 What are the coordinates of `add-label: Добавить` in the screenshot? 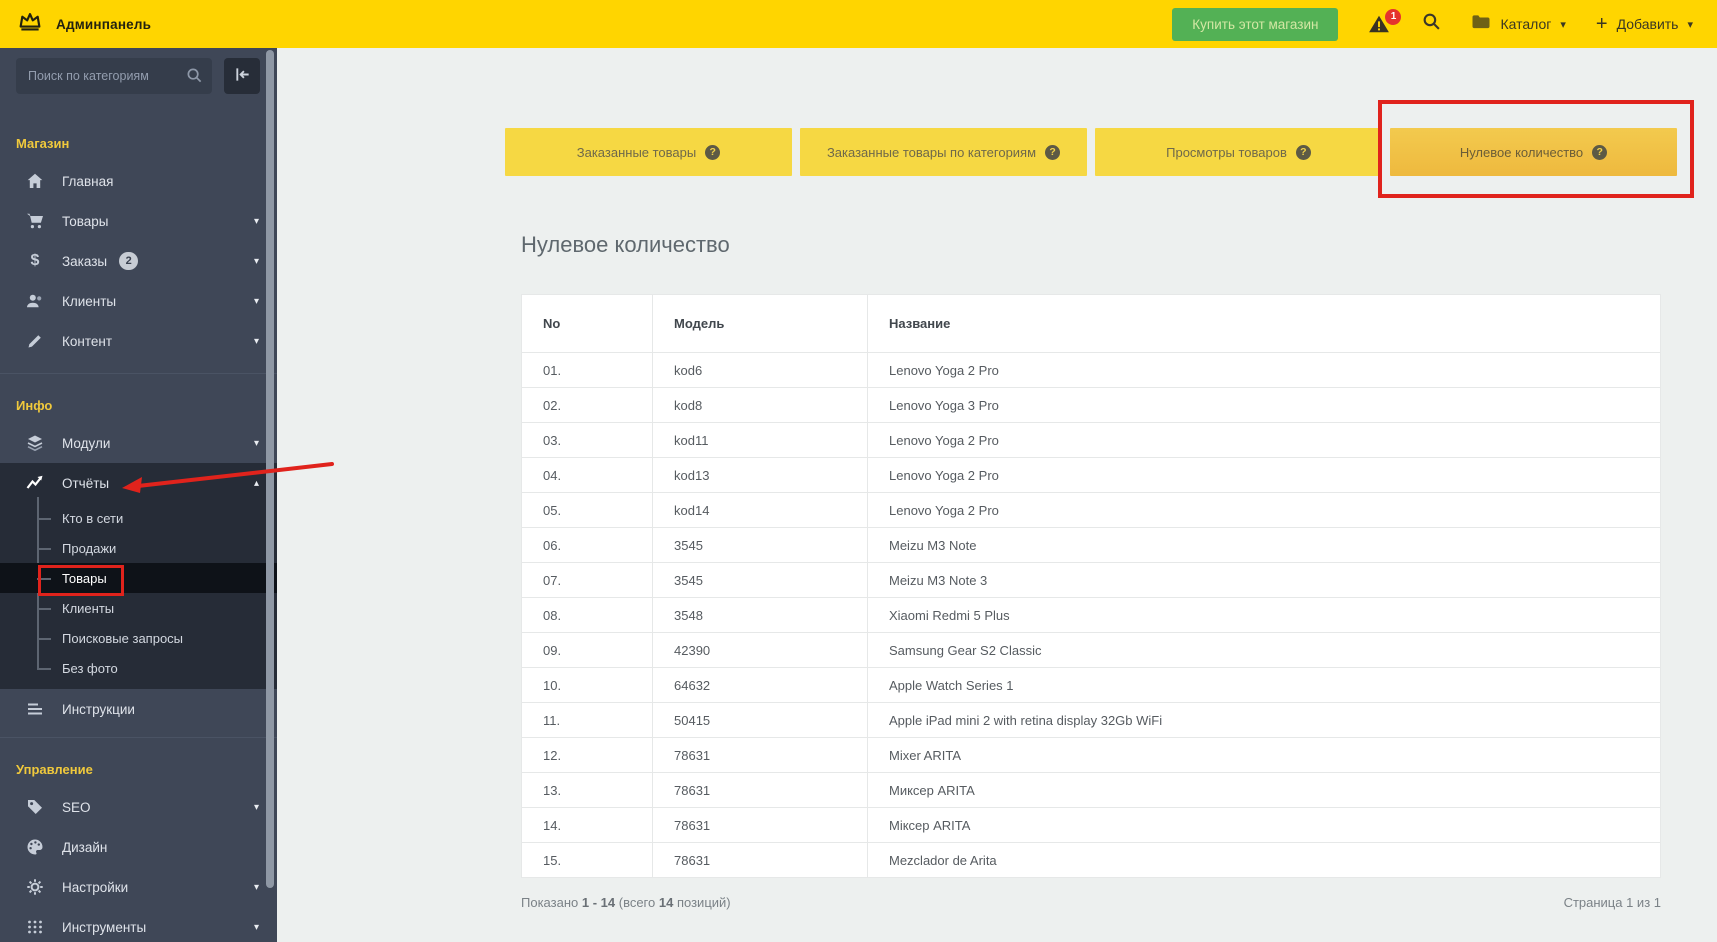 It's located at (1647, 24).